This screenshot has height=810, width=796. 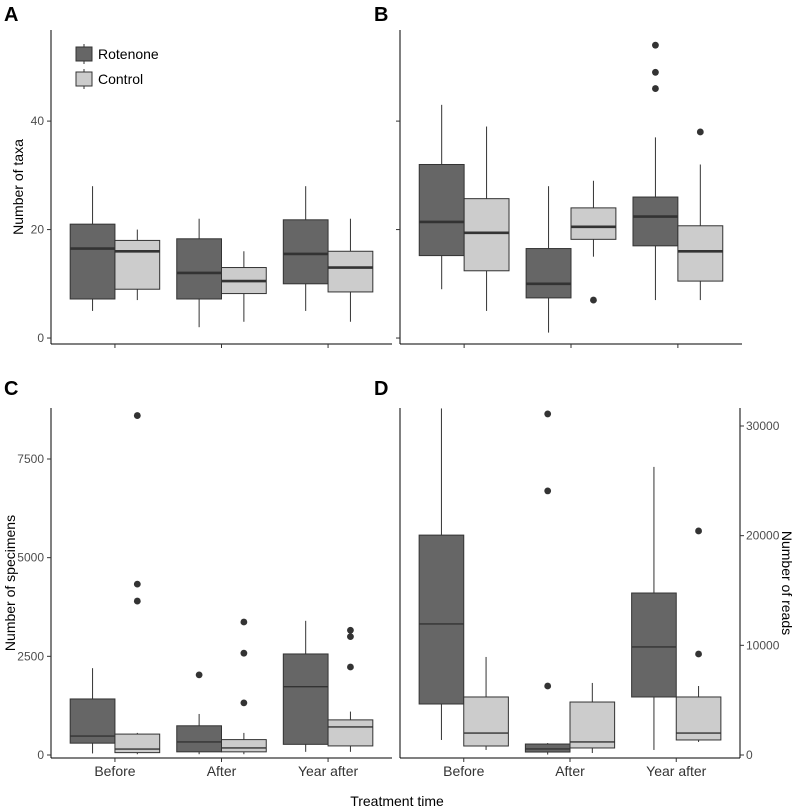 I want to click on legend-item-rotenone: Rotenone, so click(x=117, y=54).